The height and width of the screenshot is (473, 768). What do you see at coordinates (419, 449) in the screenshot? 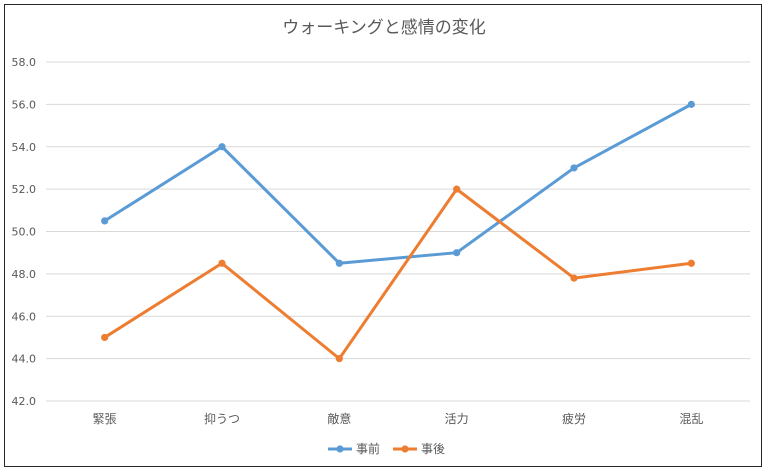
I see `legend-item-1: 事後` at bounding box center [419, 449].